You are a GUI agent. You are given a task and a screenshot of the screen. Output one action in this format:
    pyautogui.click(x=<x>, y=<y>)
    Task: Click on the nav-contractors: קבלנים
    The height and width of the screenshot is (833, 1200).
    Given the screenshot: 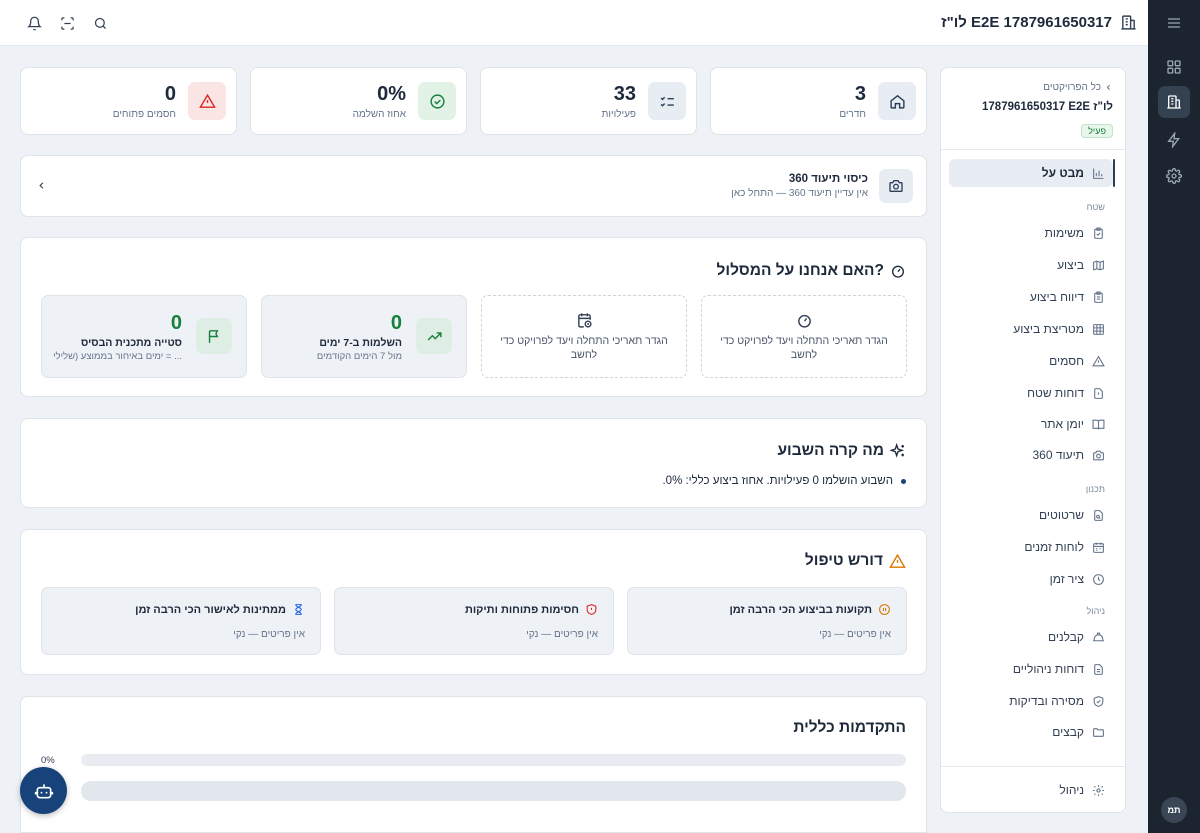 What is the action you would take?
    pyautogui.click(x=1031, y=637)
    